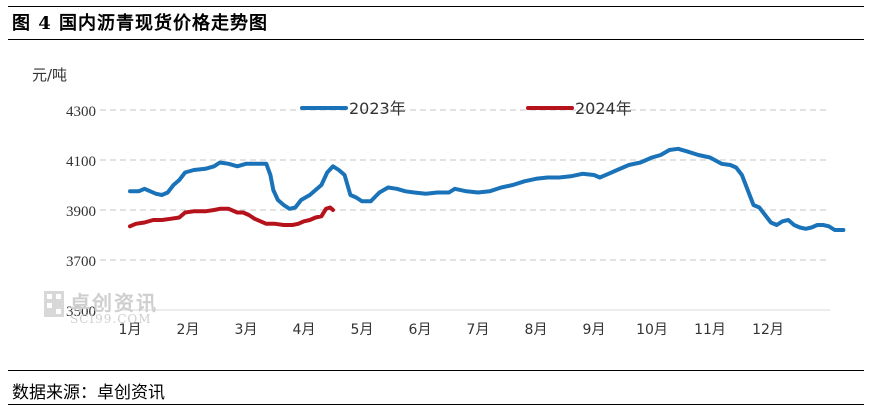  Describe the element at coordinates (81, 212) in the screenshot. I see `y-tick-label: 3900` at that location.